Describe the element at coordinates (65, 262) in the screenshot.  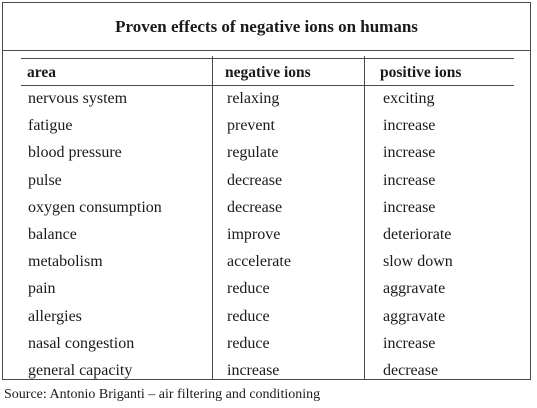
I see `cell-area: metabolism` at that location.